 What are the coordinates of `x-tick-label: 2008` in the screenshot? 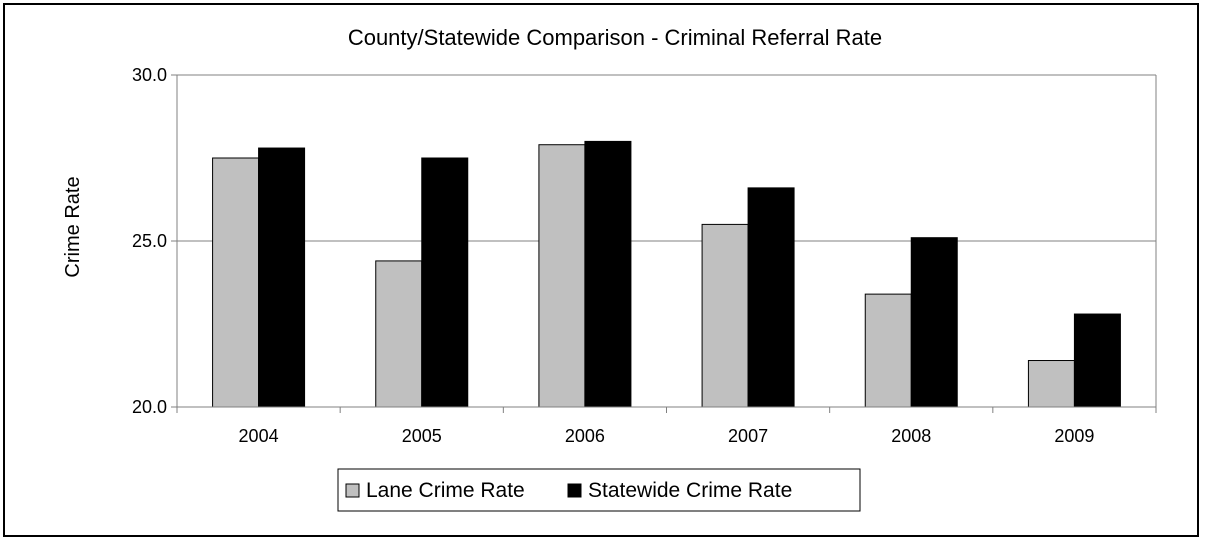 It's located at (911, 436).